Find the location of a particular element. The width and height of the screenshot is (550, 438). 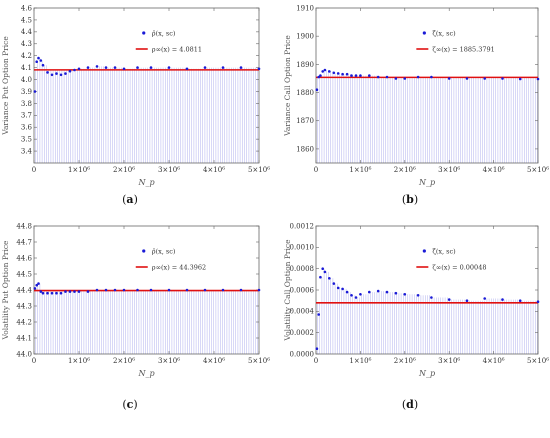

y-tick-label: 44.1 is located at coordinates (24, 338).